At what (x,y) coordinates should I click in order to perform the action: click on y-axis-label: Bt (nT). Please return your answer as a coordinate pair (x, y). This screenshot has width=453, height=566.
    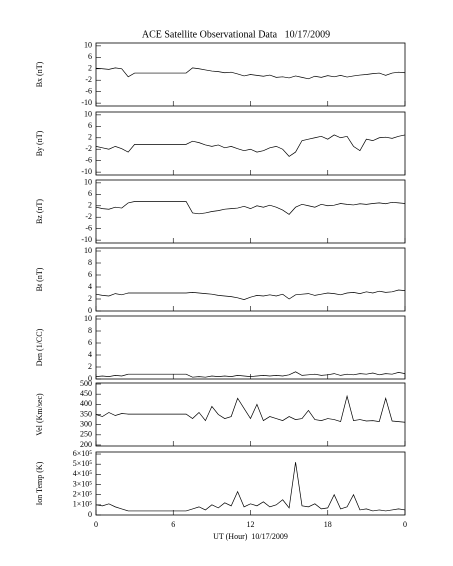
    Looking at the image, I should click on (39, 279).